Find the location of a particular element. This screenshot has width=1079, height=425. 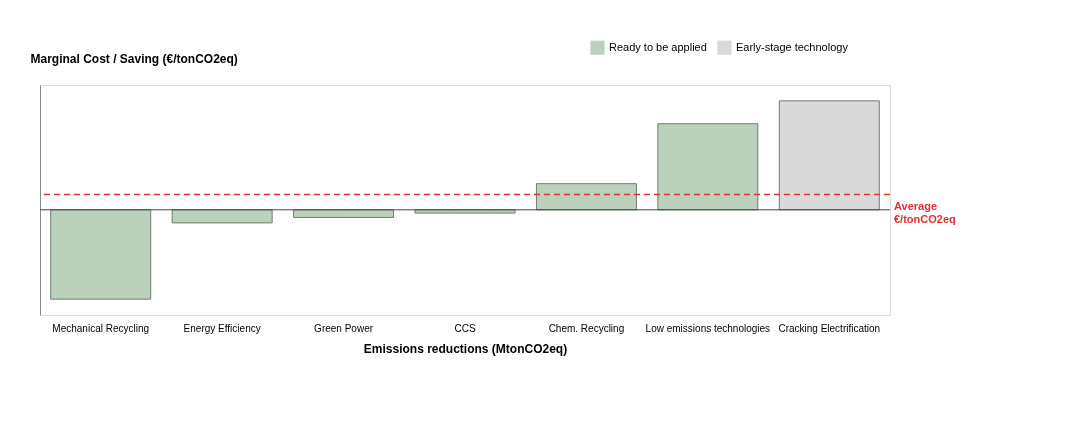

y-axis-title: Marginal Cost / Saving (€/tonCO2eq) is located at coordinates (134, 58).